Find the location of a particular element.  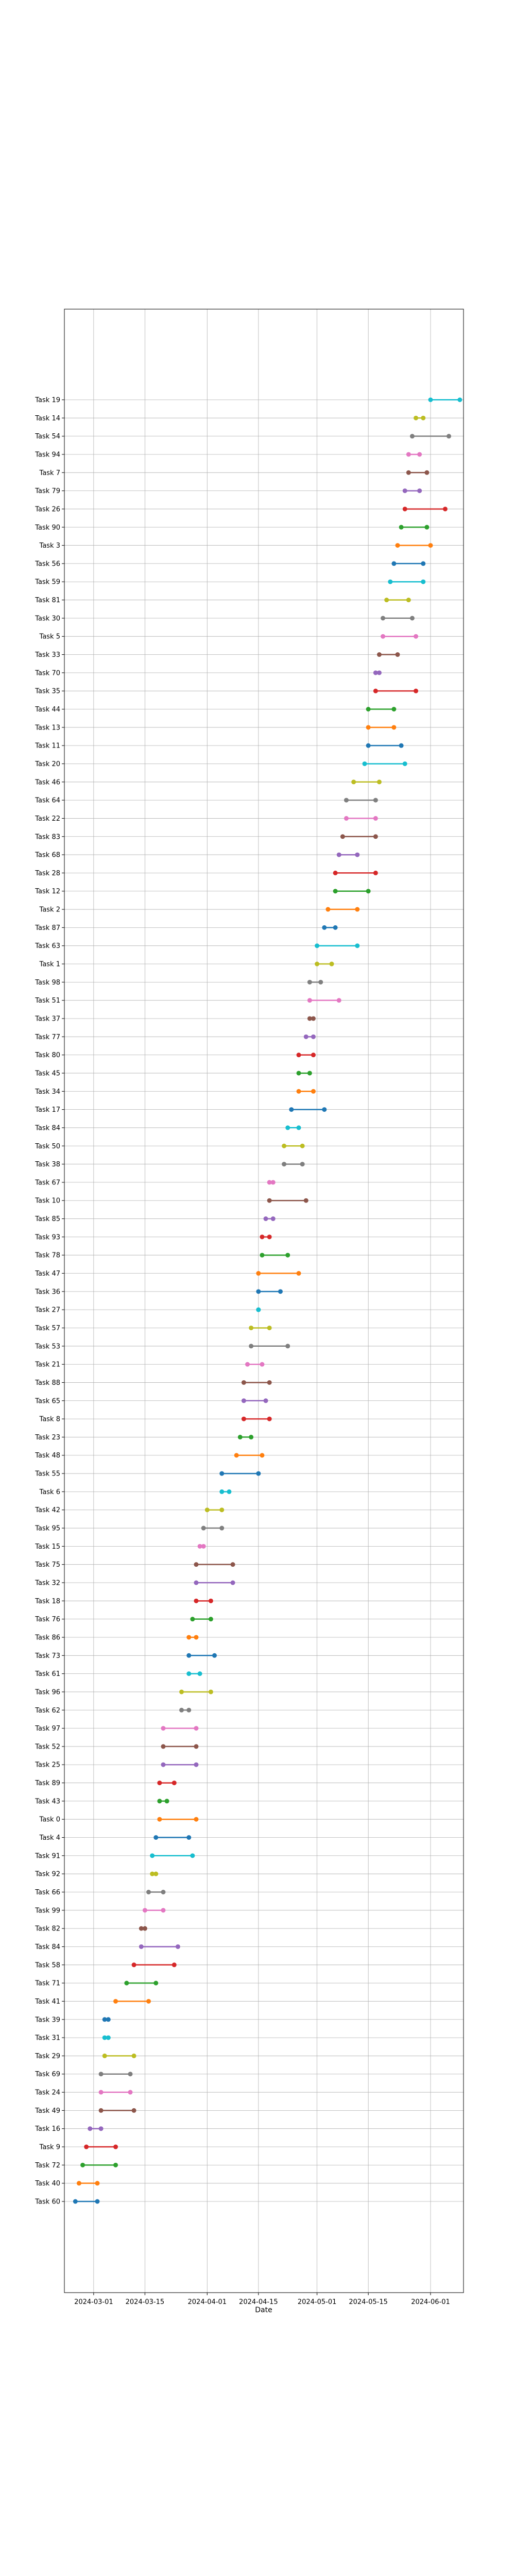

y-tick-label: Task 43 is located at coordinates (47, 1801).